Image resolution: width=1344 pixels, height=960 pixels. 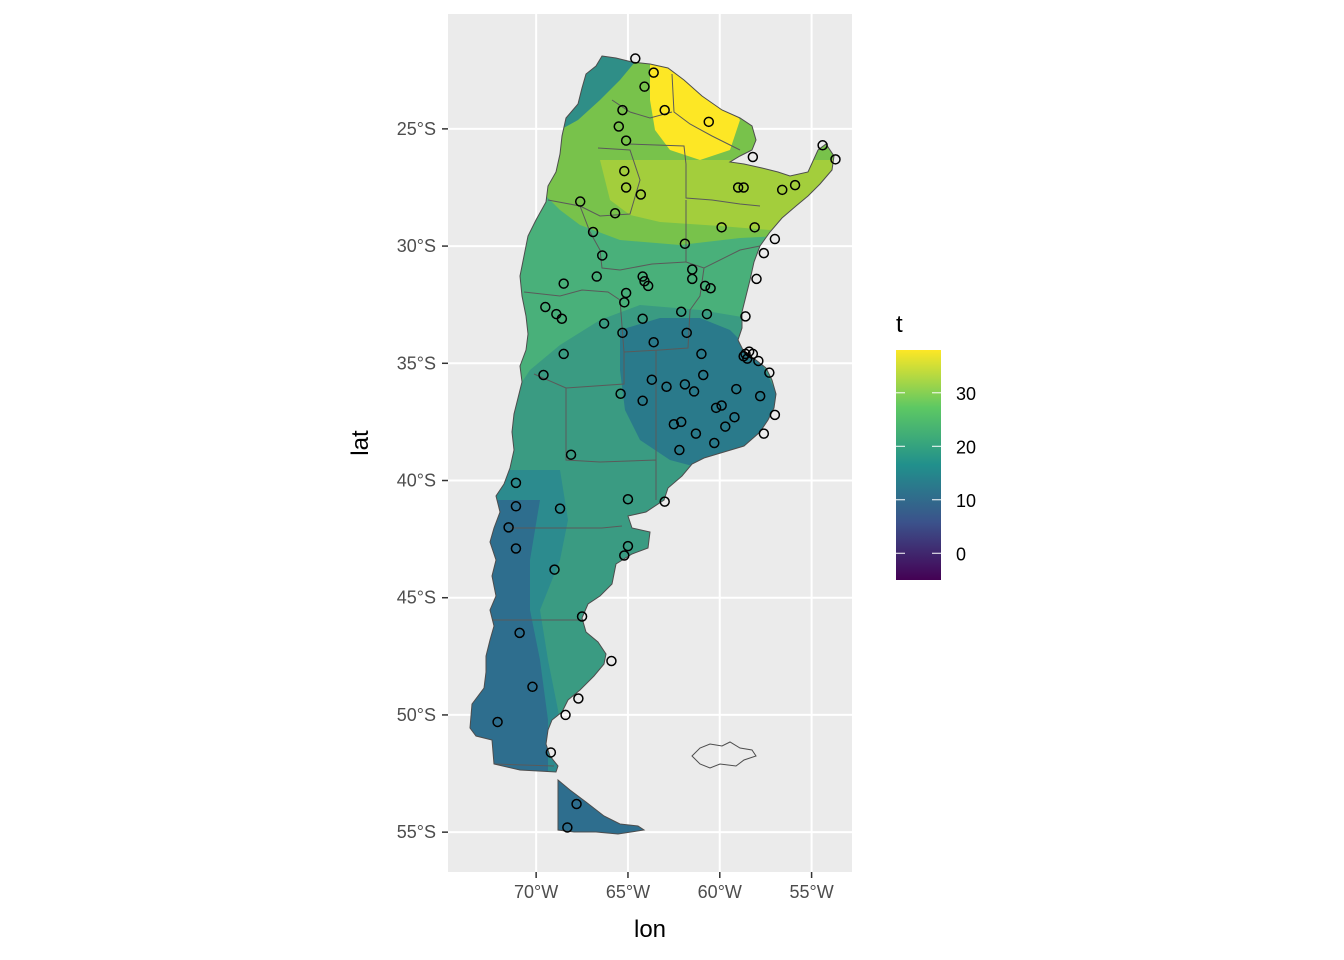 I want to click on y-axis: 25°S 30°S 35°S 40°S 45°S 50°S 55°S, so click(x=422, y=480).